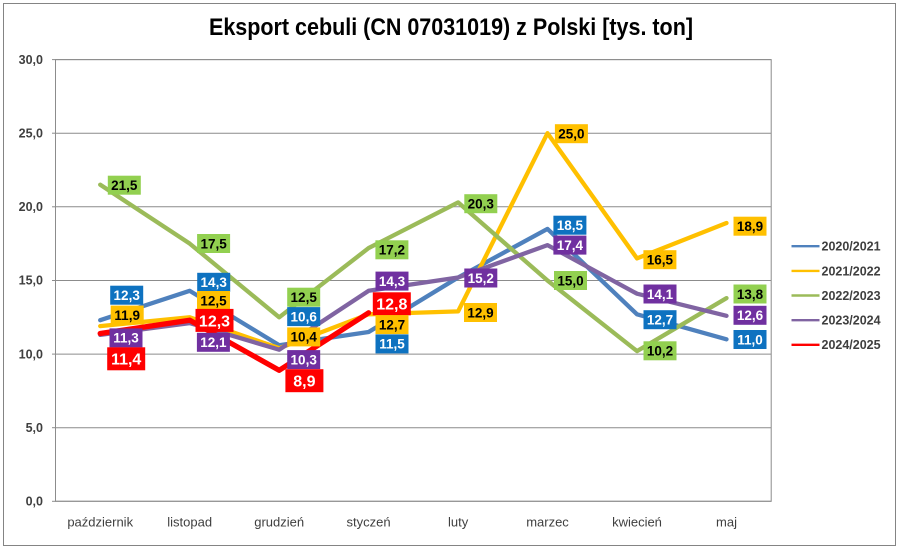 The width and height of the screenshot is (900, 555). I want to click on svg-text: 2023/2024, so click(851, 321).